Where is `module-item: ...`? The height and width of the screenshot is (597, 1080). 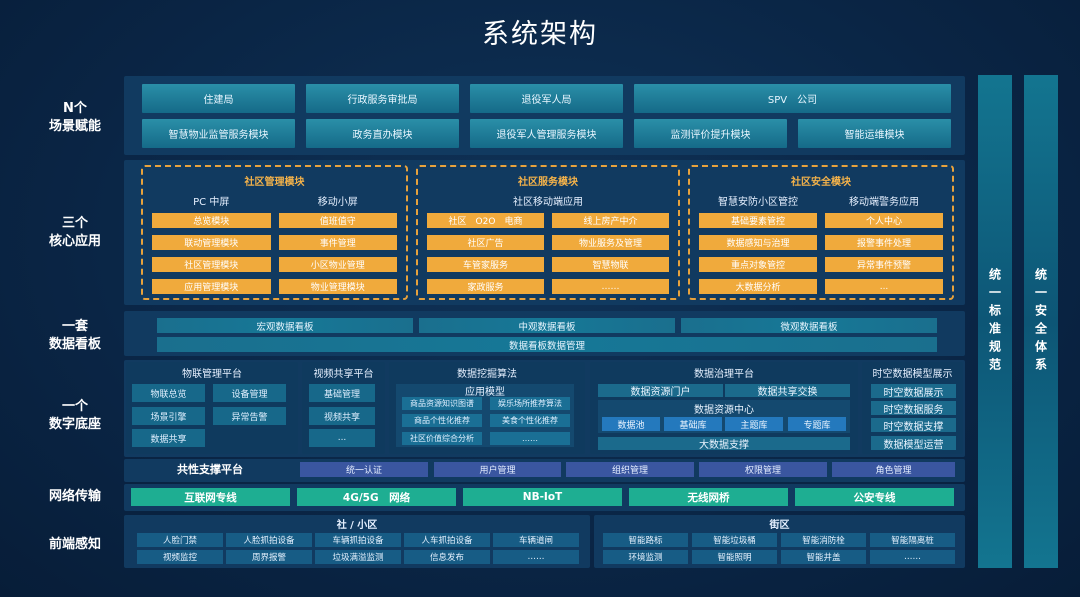
module-item: ... is located at coordinates (884, 286).